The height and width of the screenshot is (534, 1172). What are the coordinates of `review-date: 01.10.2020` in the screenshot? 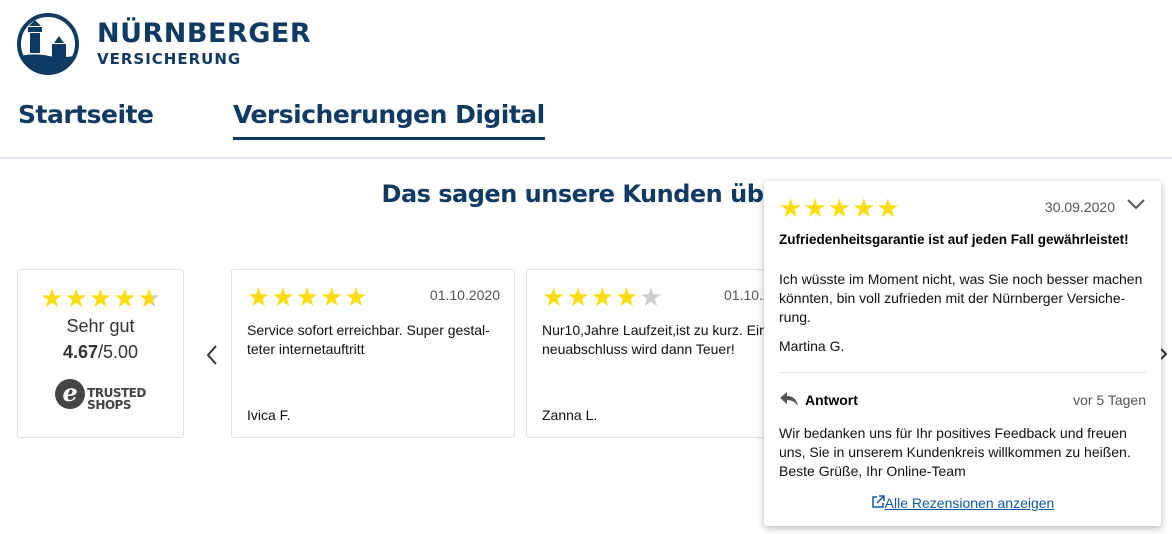 It's located at (464, 295).